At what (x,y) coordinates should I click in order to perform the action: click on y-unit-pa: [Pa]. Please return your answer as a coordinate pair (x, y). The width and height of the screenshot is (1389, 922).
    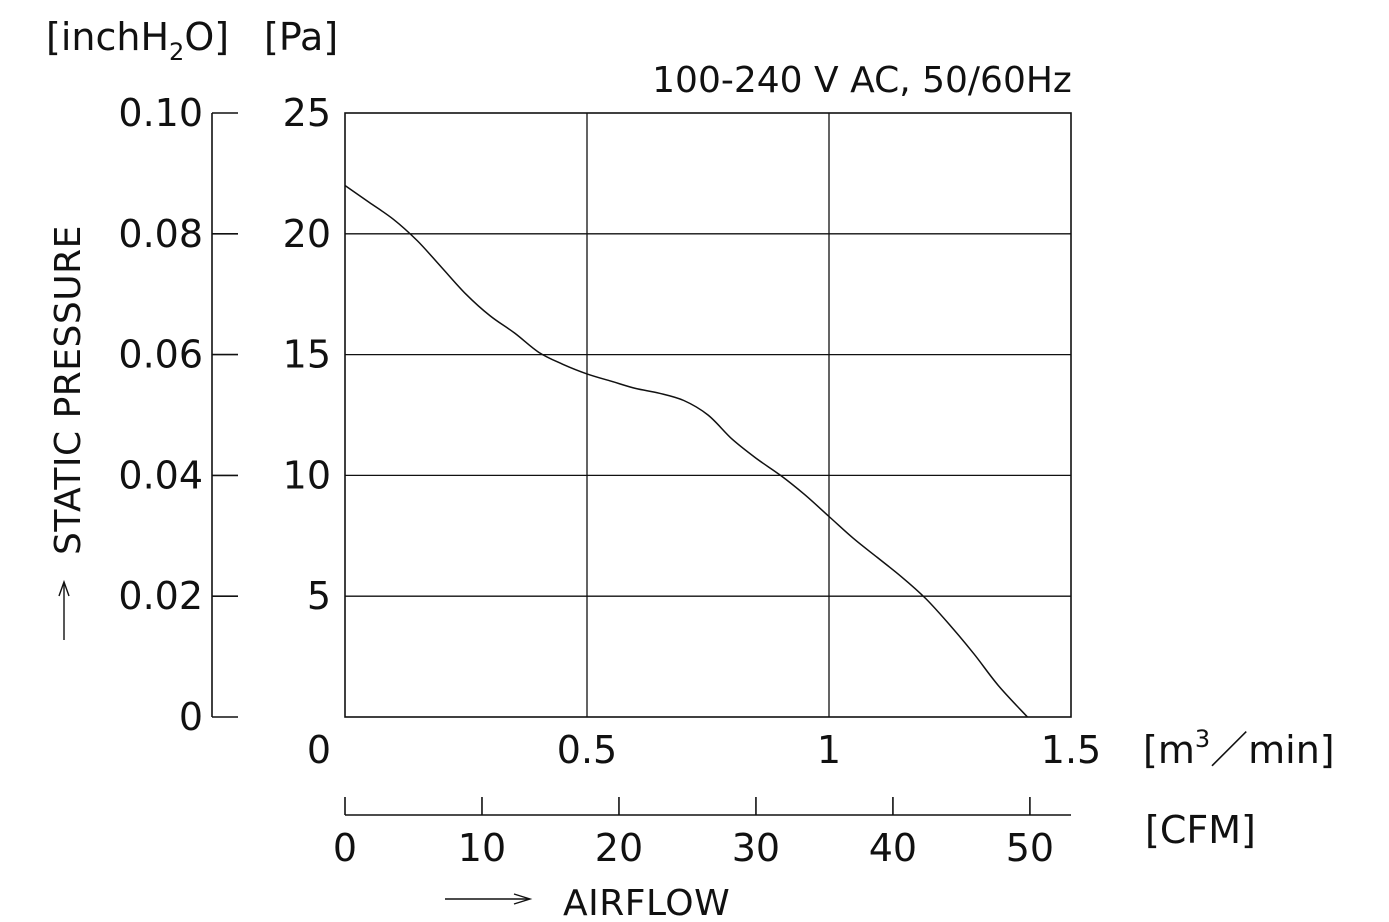
    Looking at the image, I should click on (301, 37).